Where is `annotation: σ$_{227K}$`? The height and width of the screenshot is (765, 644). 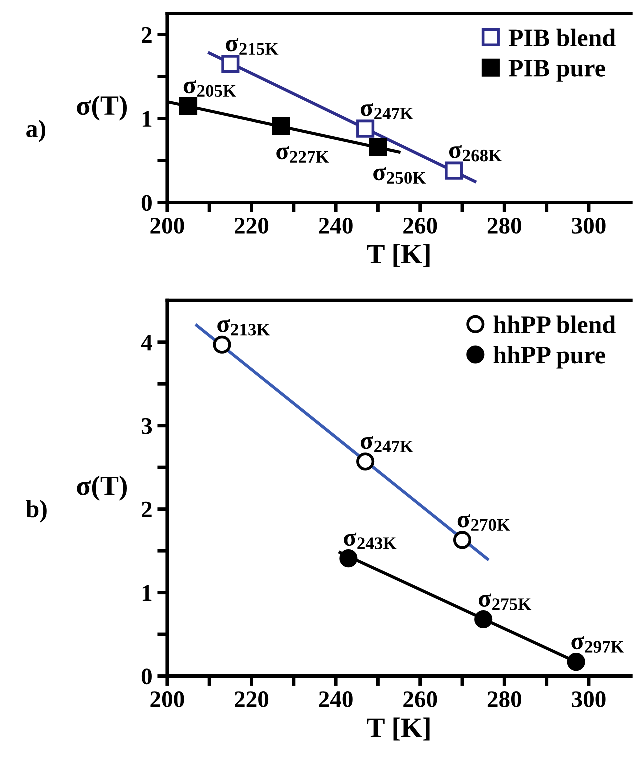
annotation: σ$_{227K}$ is located at coordinates (303, 154).